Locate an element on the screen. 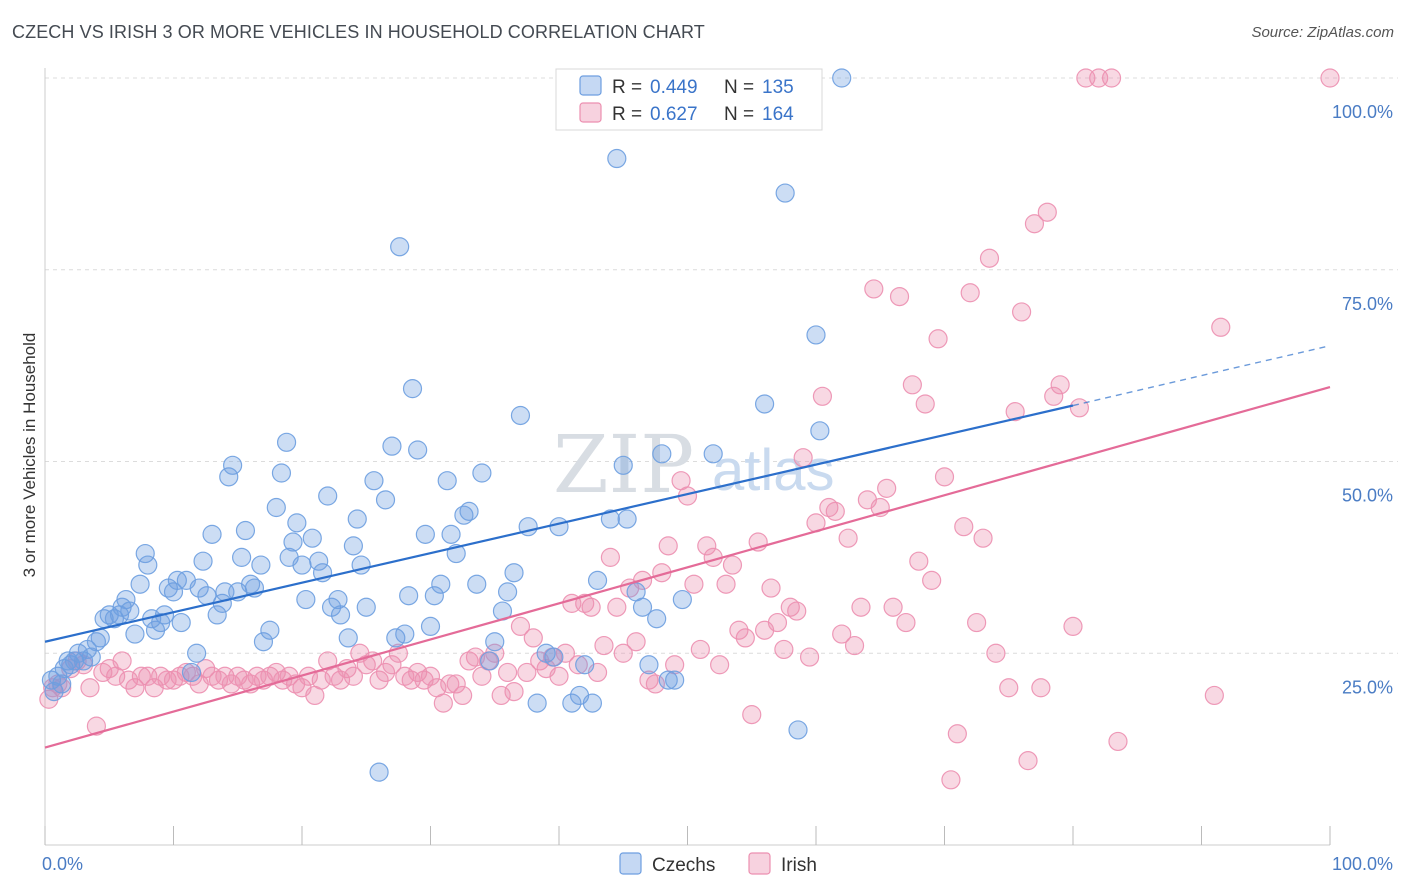 The height and width of the screenshot is (892, 1406). irish-n-value: 164 is located at coordinates (778, 114).